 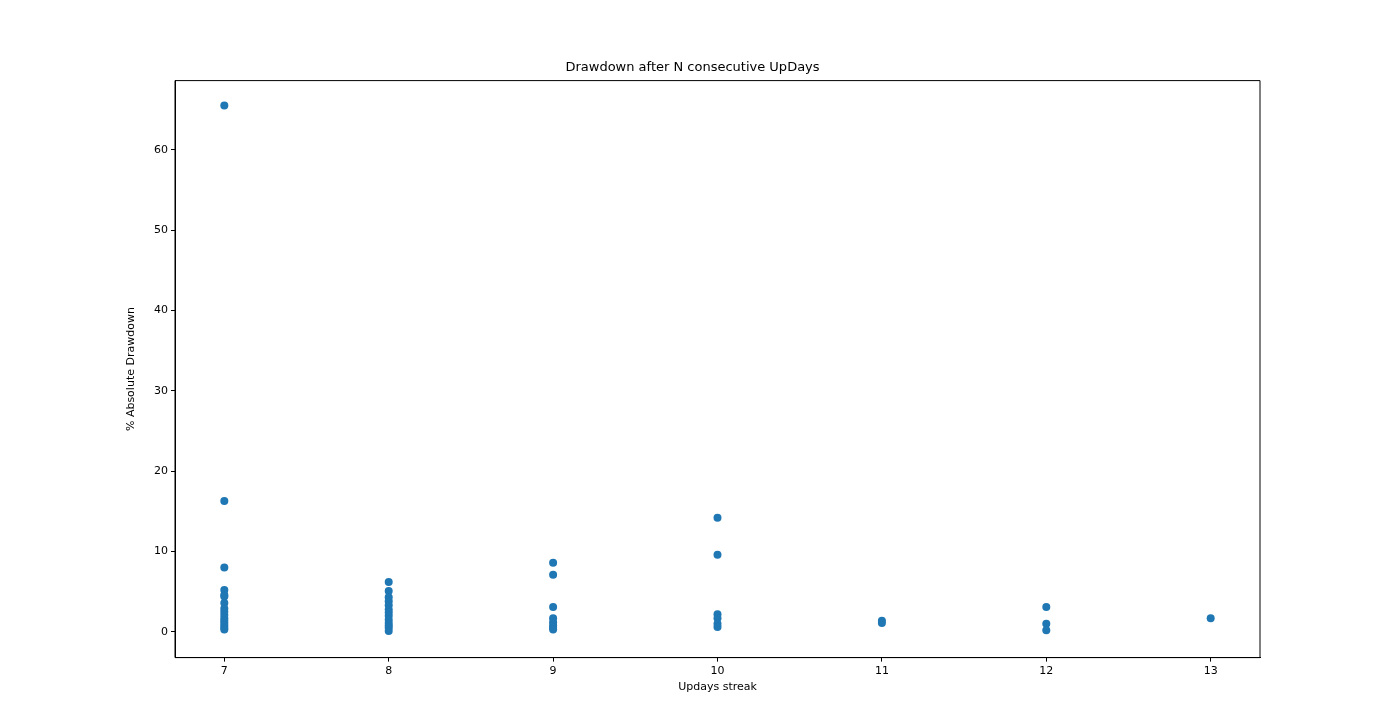 What do you see at coordinates (718, 687) in the screenshot?
I see `x-axis-title: Updays streak` at bounding box center [718, 687].